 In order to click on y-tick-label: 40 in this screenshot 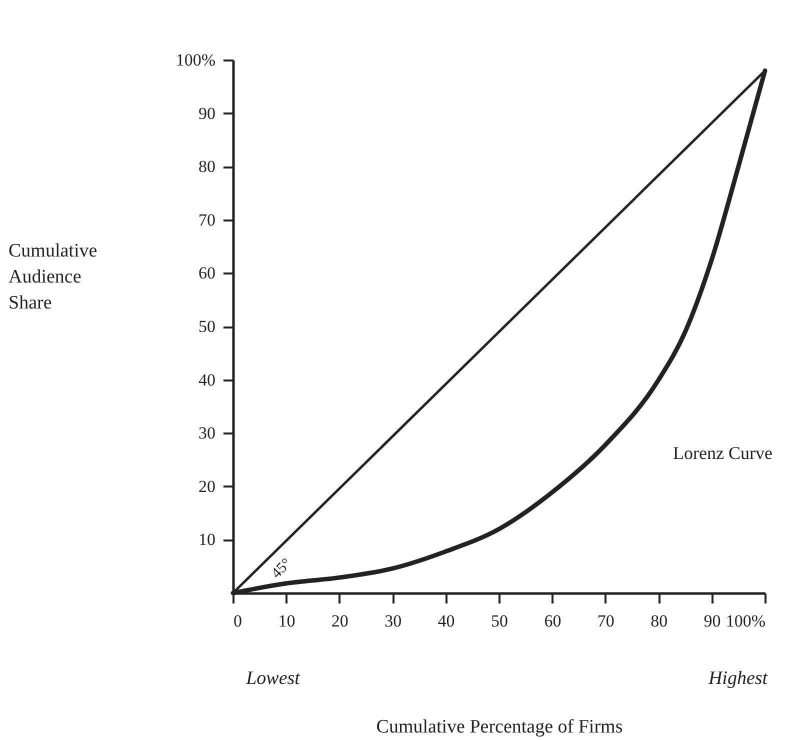, I will do `click(207, 380)`.